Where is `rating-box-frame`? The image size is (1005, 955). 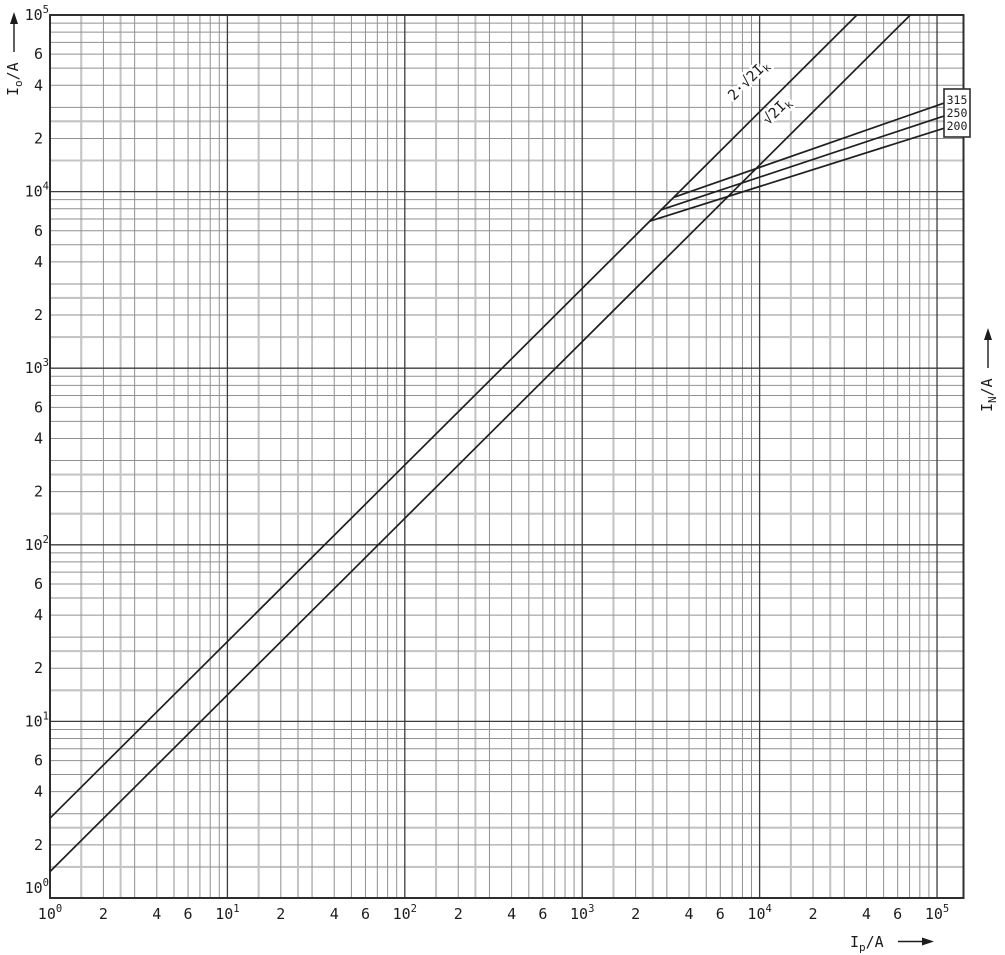
rating-box-frame is located at coordinates (957, 113).